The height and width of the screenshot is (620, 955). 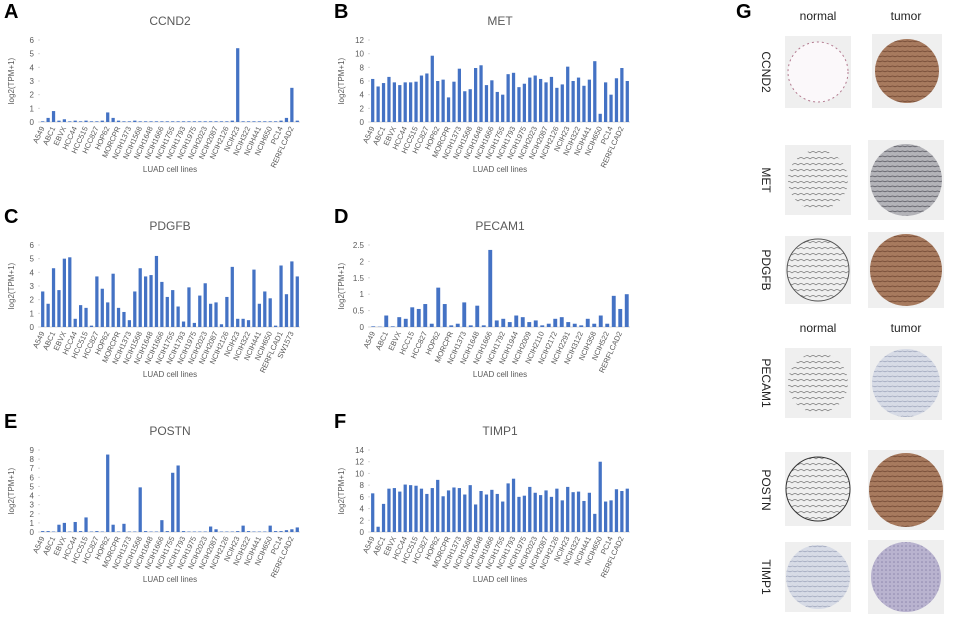 I want to click on y-tick-label: 0, so click(x=32, y=122).